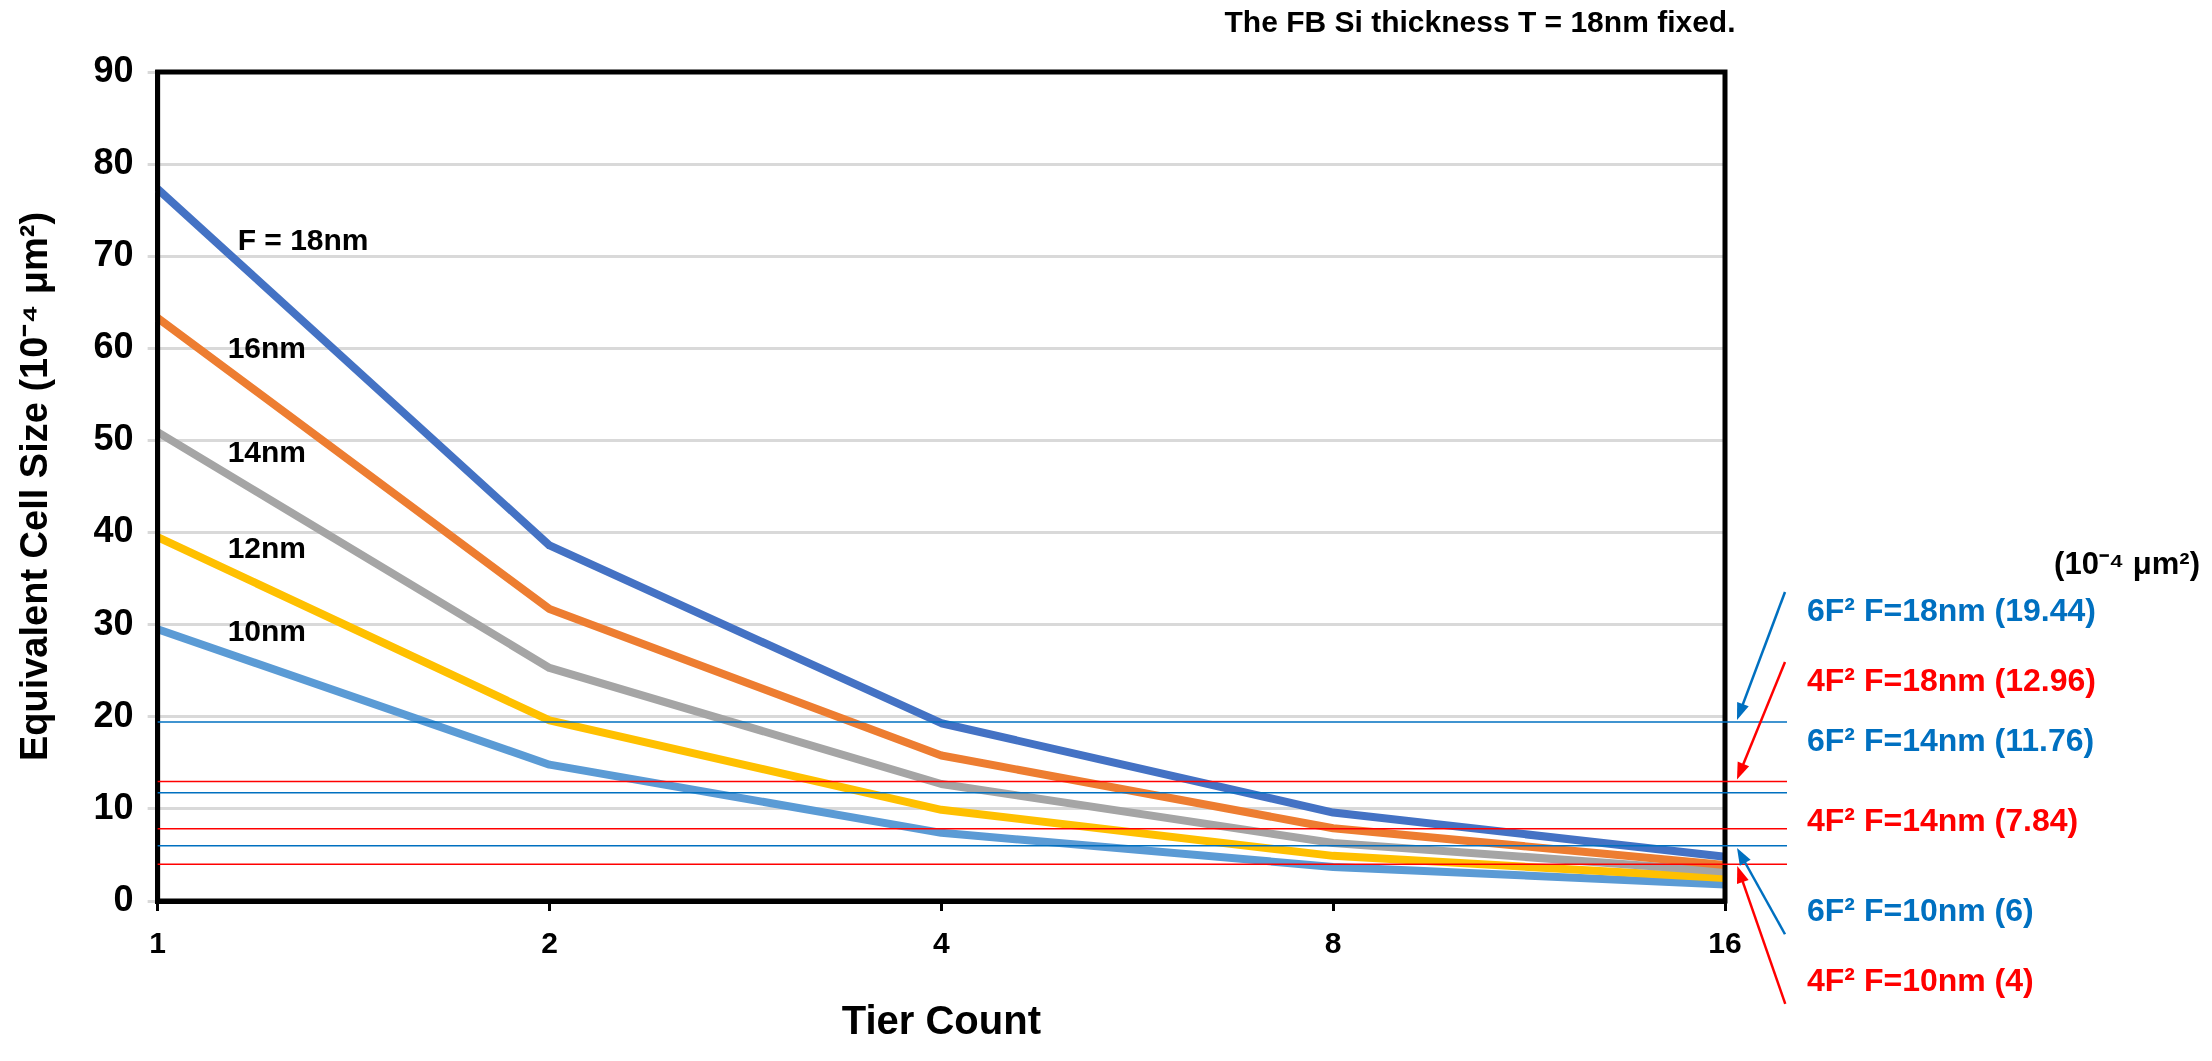 The width and height of the screenshot is (2212, 1061). Describe the element at coordinates (1333, 943) in the screenshot. I see `x-tick-label: 8` at that location.